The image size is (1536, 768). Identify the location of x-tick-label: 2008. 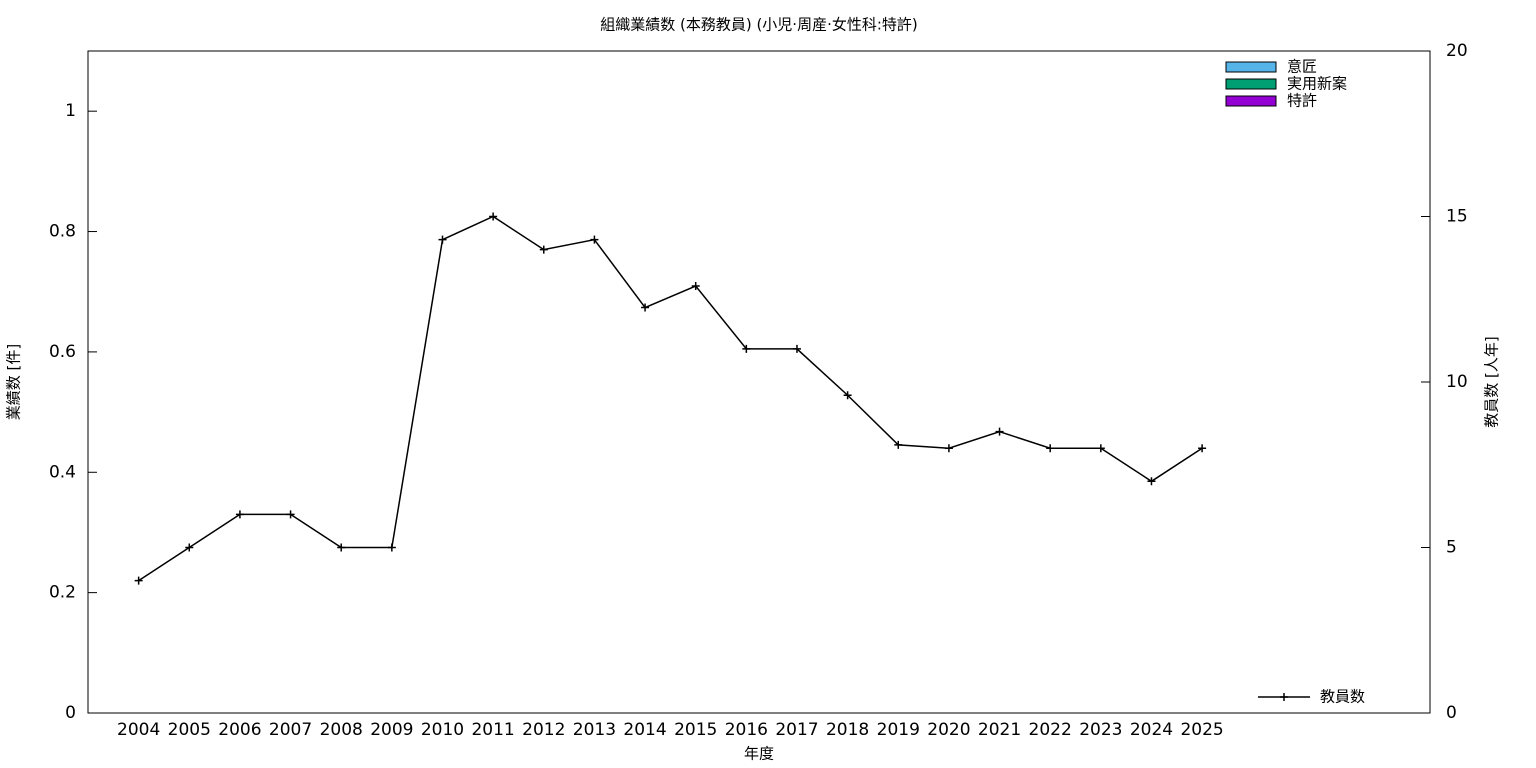
(341, 730).